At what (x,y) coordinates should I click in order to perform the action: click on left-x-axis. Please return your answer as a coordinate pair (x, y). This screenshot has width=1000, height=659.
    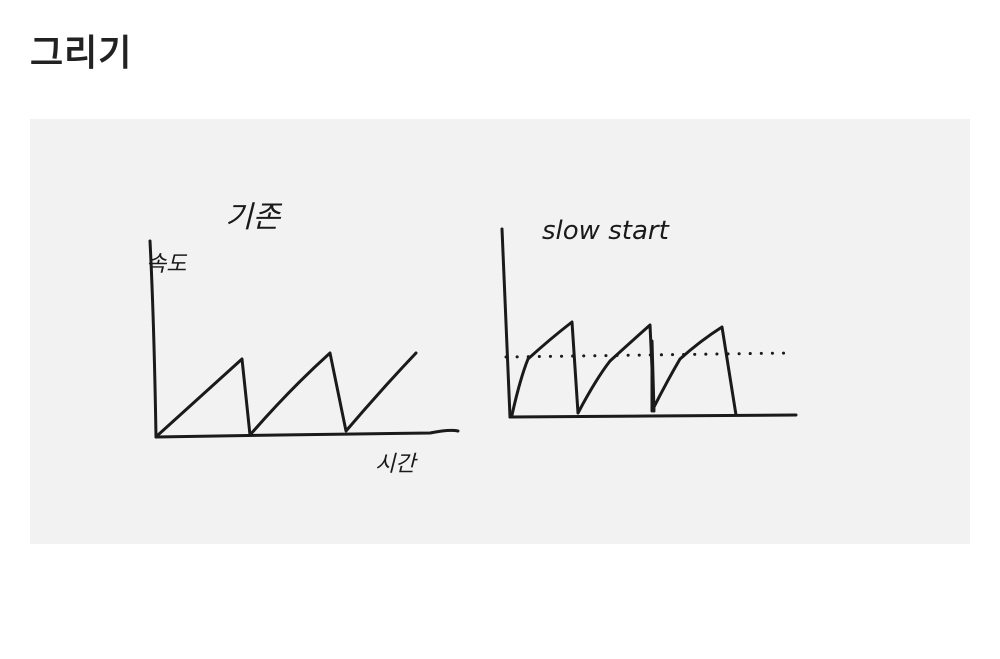
    Looking at the image, I should click on (307, 433).